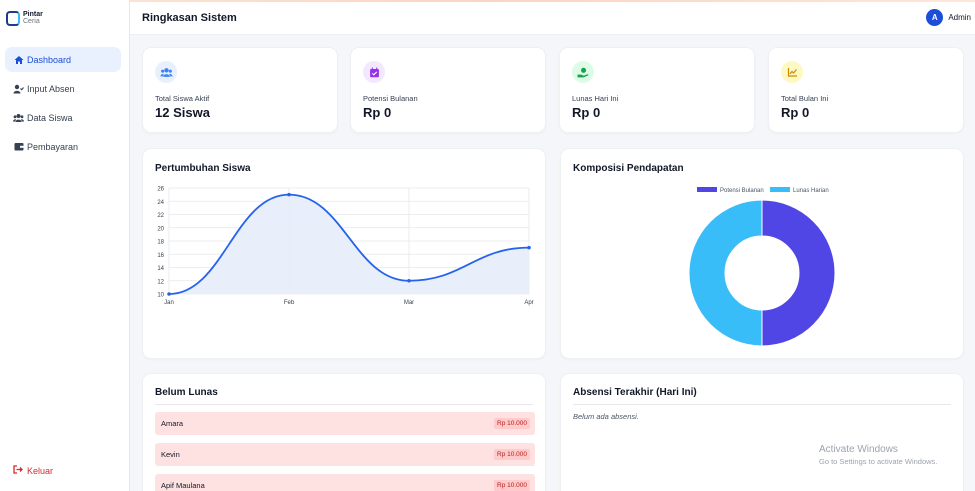  Describe the element at coordinates (811, 191) in the screenshot. I see `legend-label: Lunas Harian` at that location.